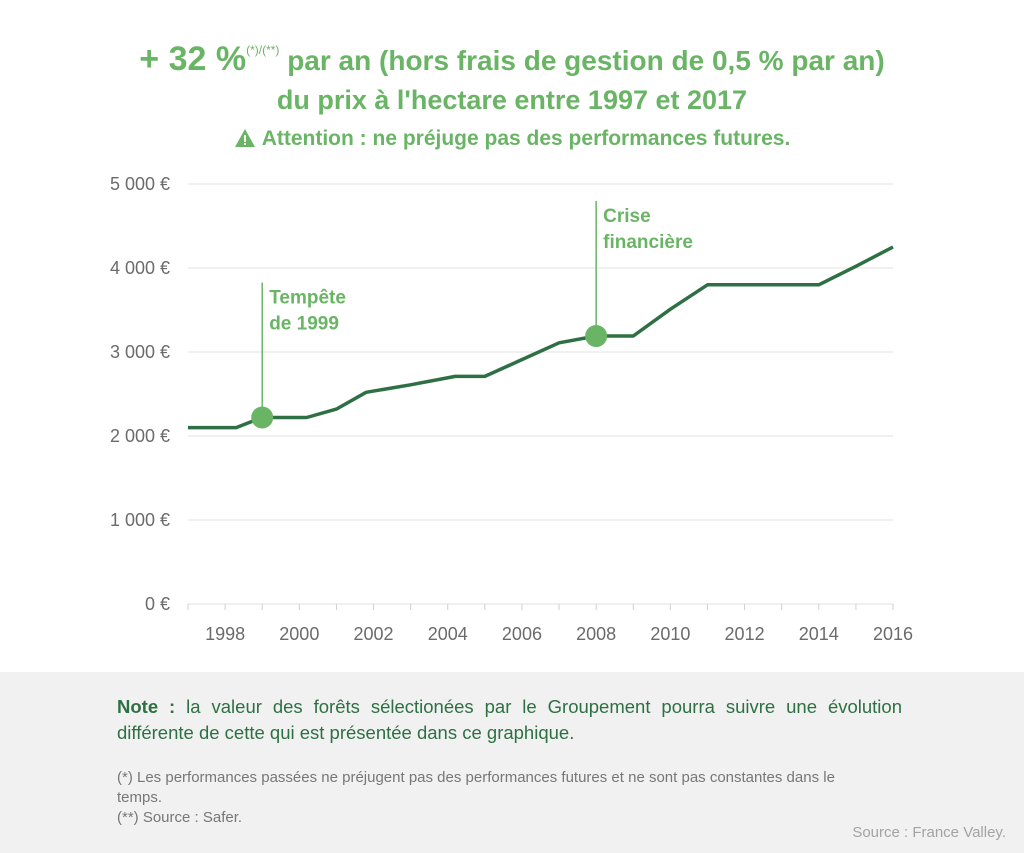 Image resolution: width=1024 pixels, height=853 pixels. I want to click on y-axis-ticks: 0 € 1 000 € 2 000 € 3 000 € 4 000 € 5 000 €, so click(140, 394).